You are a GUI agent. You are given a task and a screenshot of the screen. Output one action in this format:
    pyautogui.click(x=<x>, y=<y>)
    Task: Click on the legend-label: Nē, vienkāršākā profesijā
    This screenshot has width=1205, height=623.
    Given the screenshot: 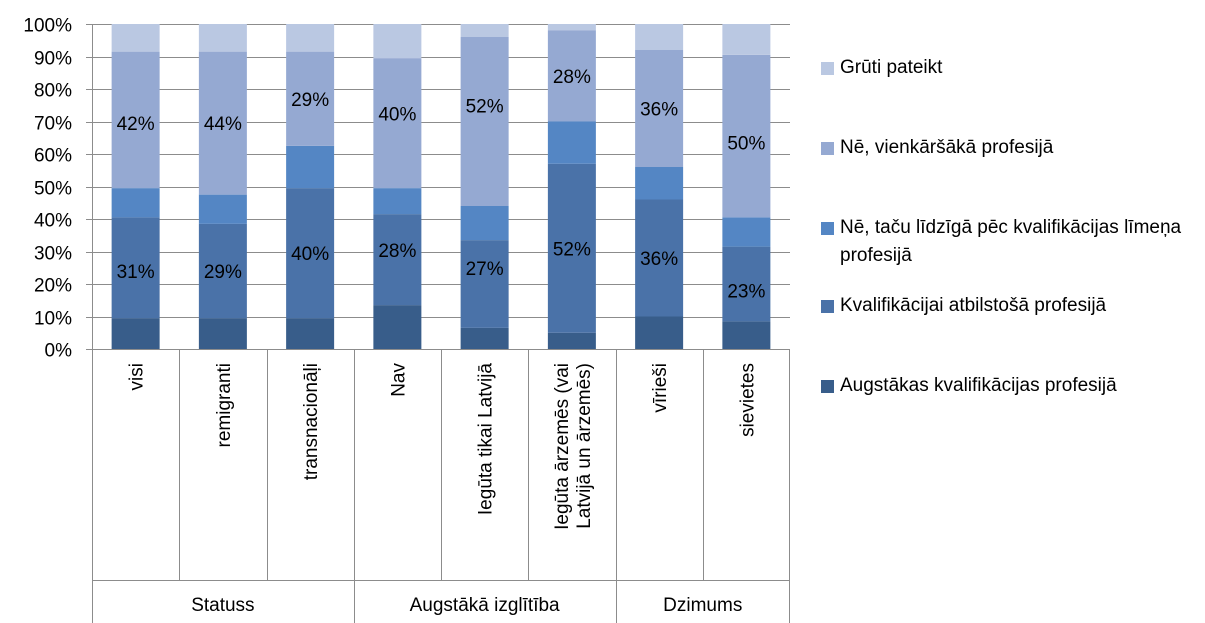 What is the action you would take?
    pyautogui.click(x=947, y=147)
    